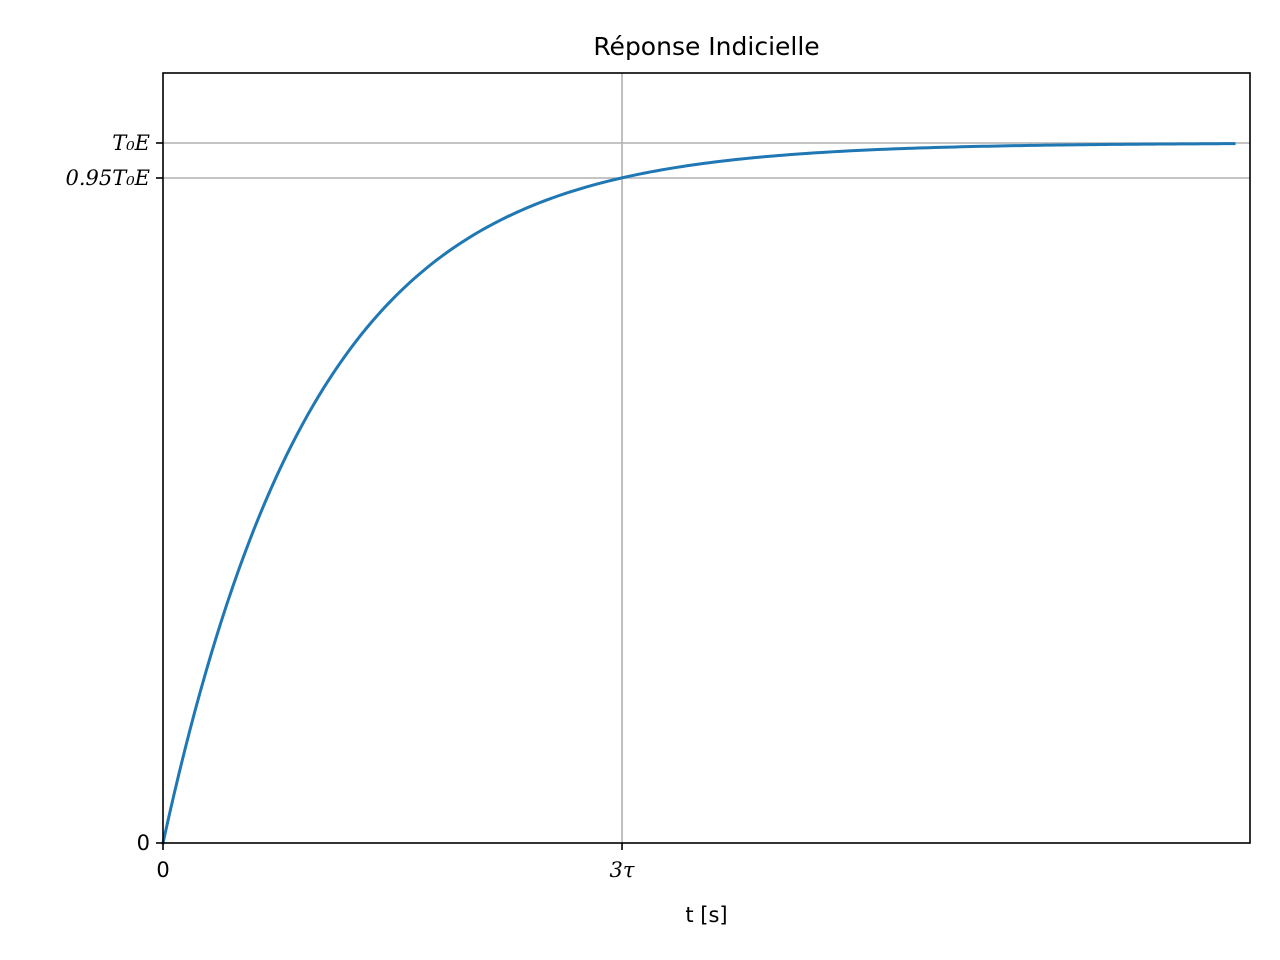 The width and height of the screenshot is (1280, 960). What do you see at coordinates (706, 46) in the screenshot?
I see `chart-title: Réponse Indicielle` at bounding box center [706, 46].